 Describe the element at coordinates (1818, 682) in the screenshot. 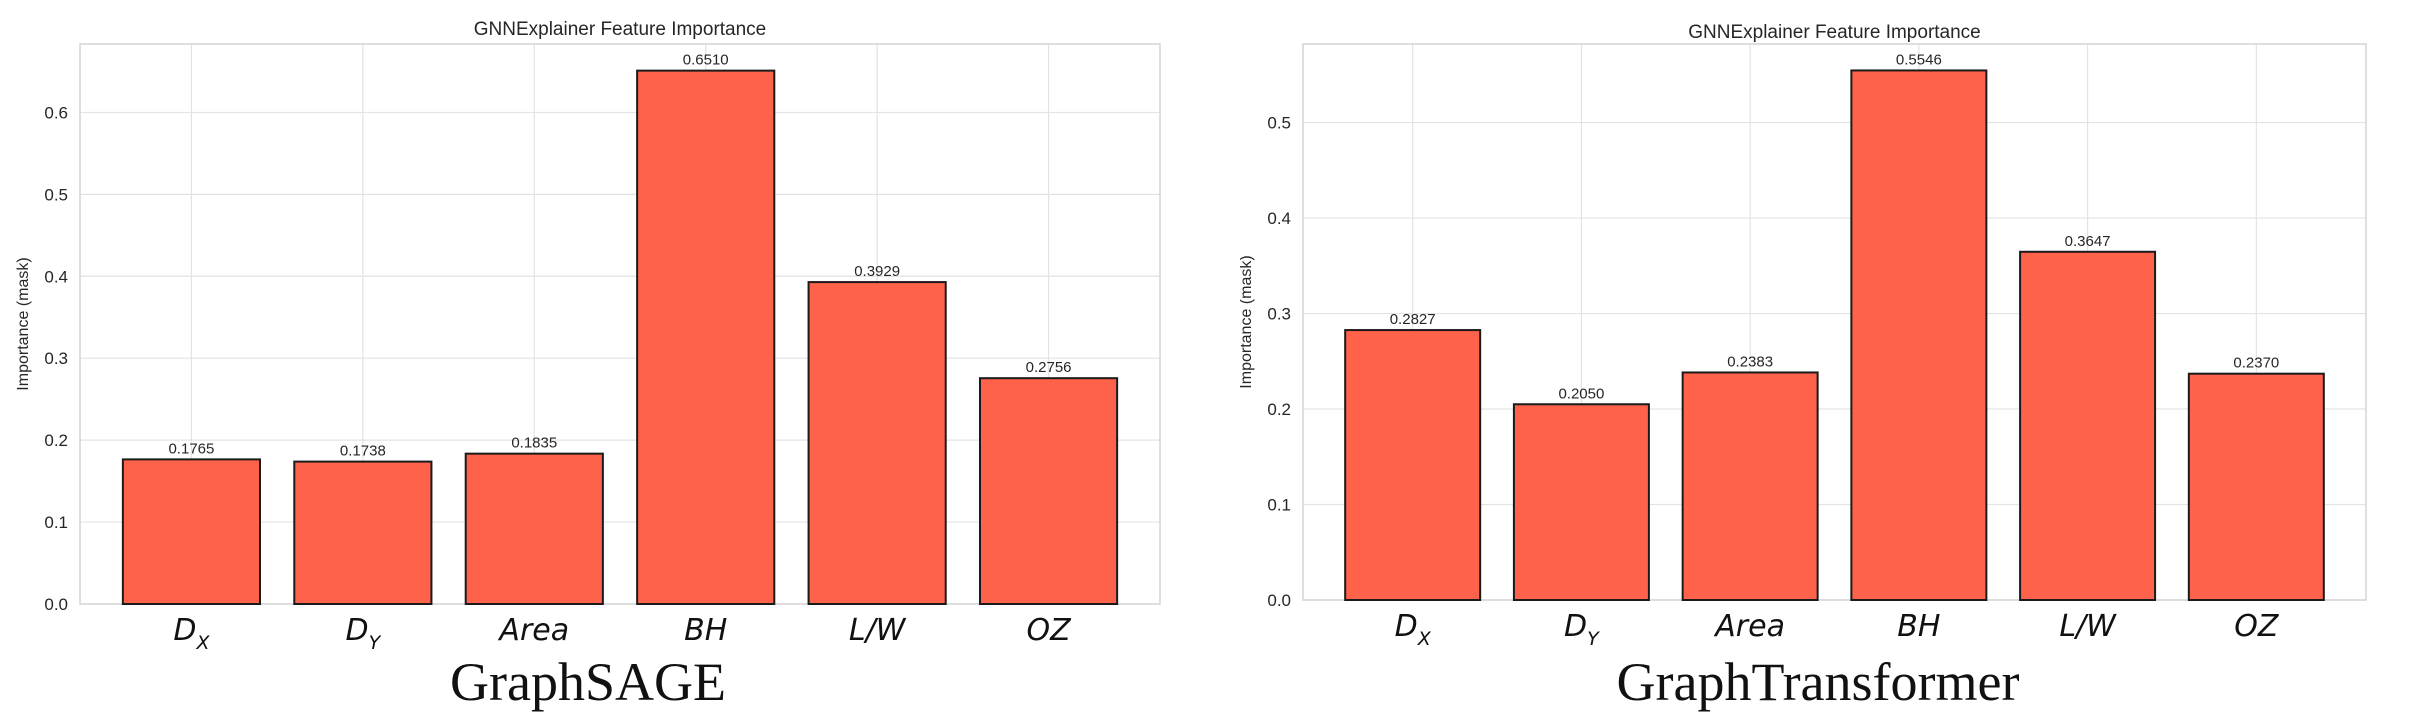

I see `chart-caption: GraphTransformer` at that location.